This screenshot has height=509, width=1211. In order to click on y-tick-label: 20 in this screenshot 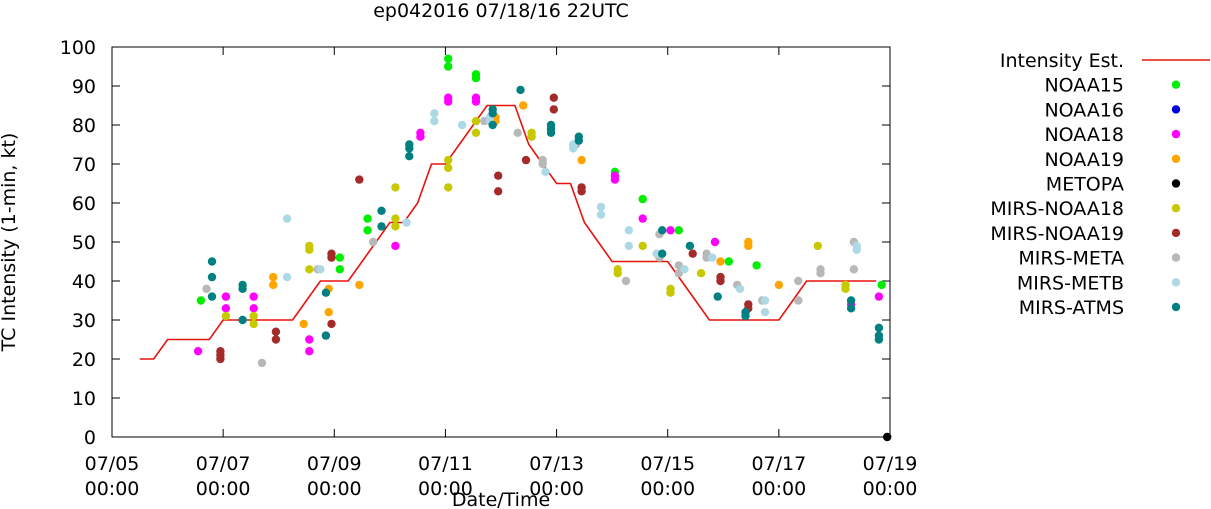, I will do `click(84, 360)`.